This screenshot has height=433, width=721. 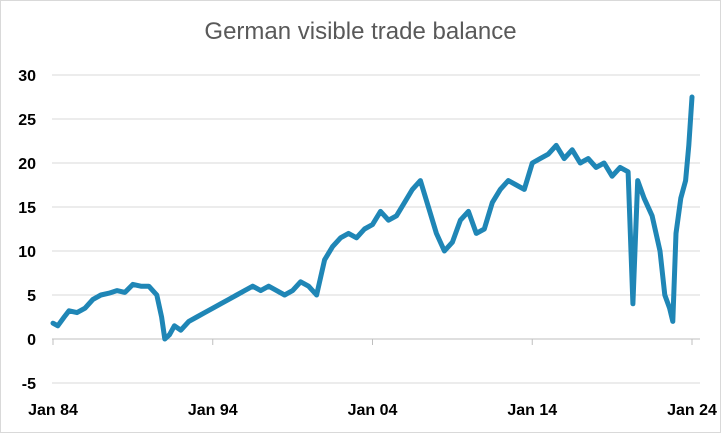 I want to click on x-tick-label: Jan 04, so click(x=373, y=410).